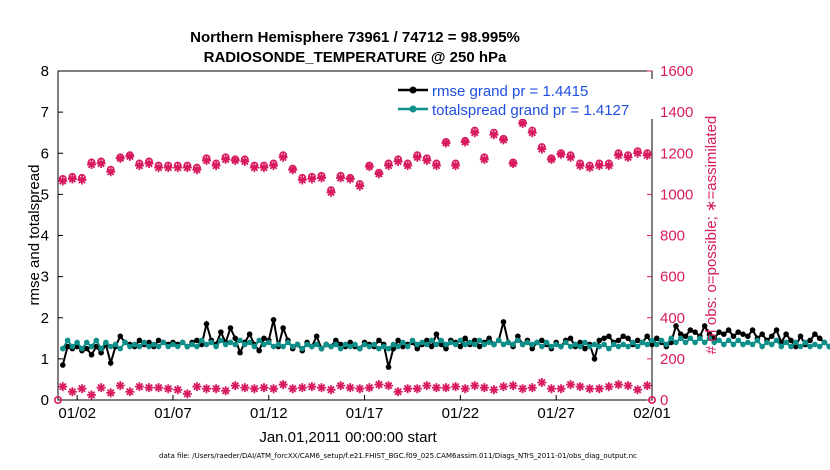  Describe the element at coordinates (523, 99) in the screenshot. I see `legend-box` at that location.